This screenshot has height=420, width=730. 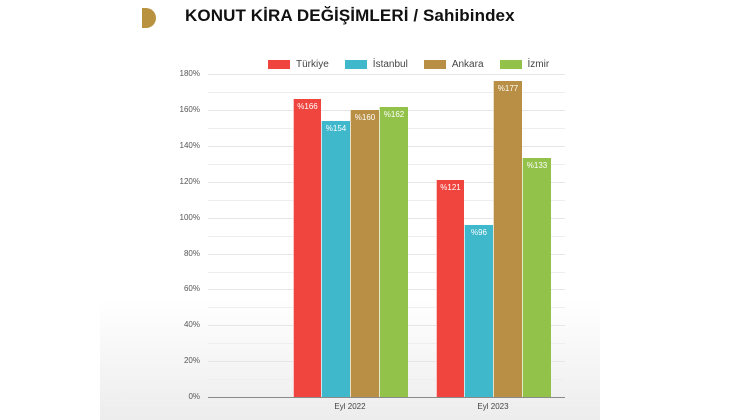 I want to click on y-tick-label: 20%, so click(x=191, y=360).